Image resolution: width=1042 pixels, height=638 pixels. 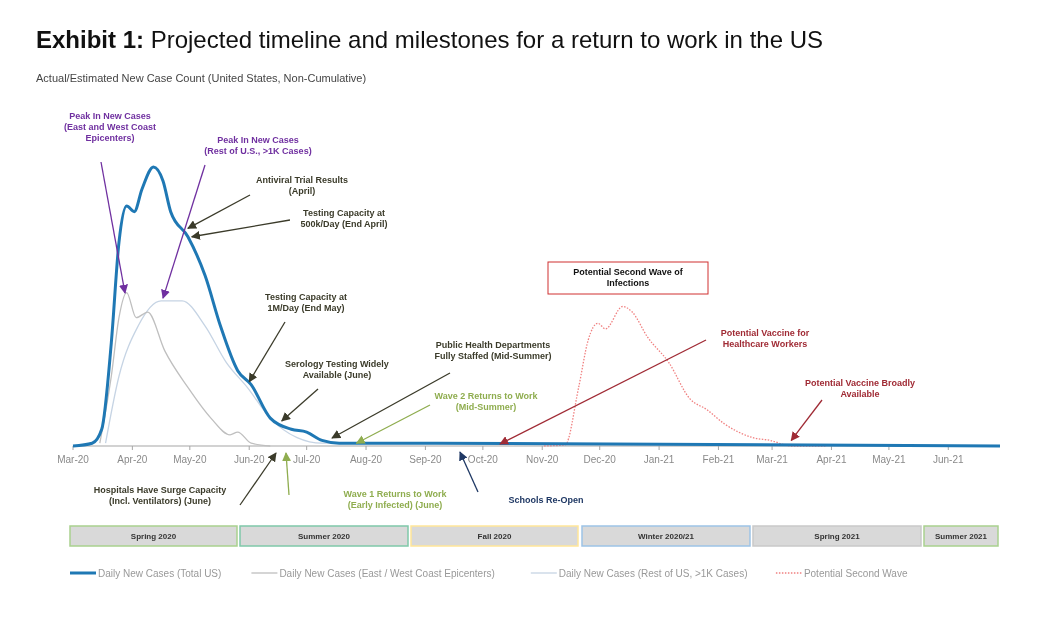 I want to click on x-tick-label: Dec-20, so click(x=600, y=459).